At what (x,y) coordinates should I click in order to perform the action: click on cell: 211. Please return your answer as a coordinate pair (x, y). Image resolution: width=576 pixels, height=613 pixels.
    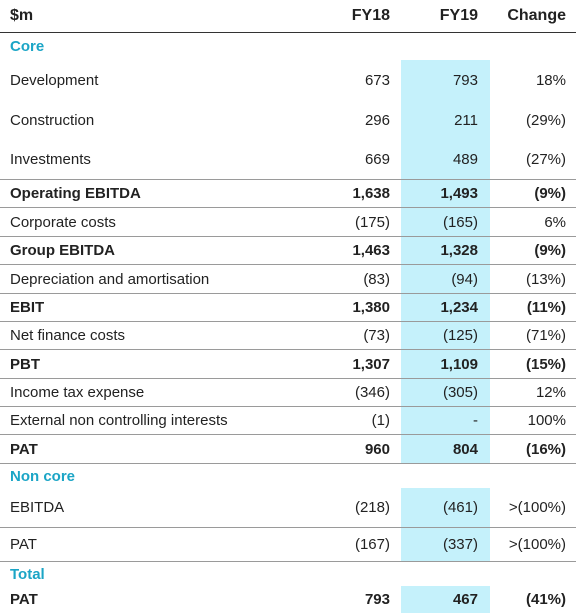
    Looking at the image, I should click on (445, 120).